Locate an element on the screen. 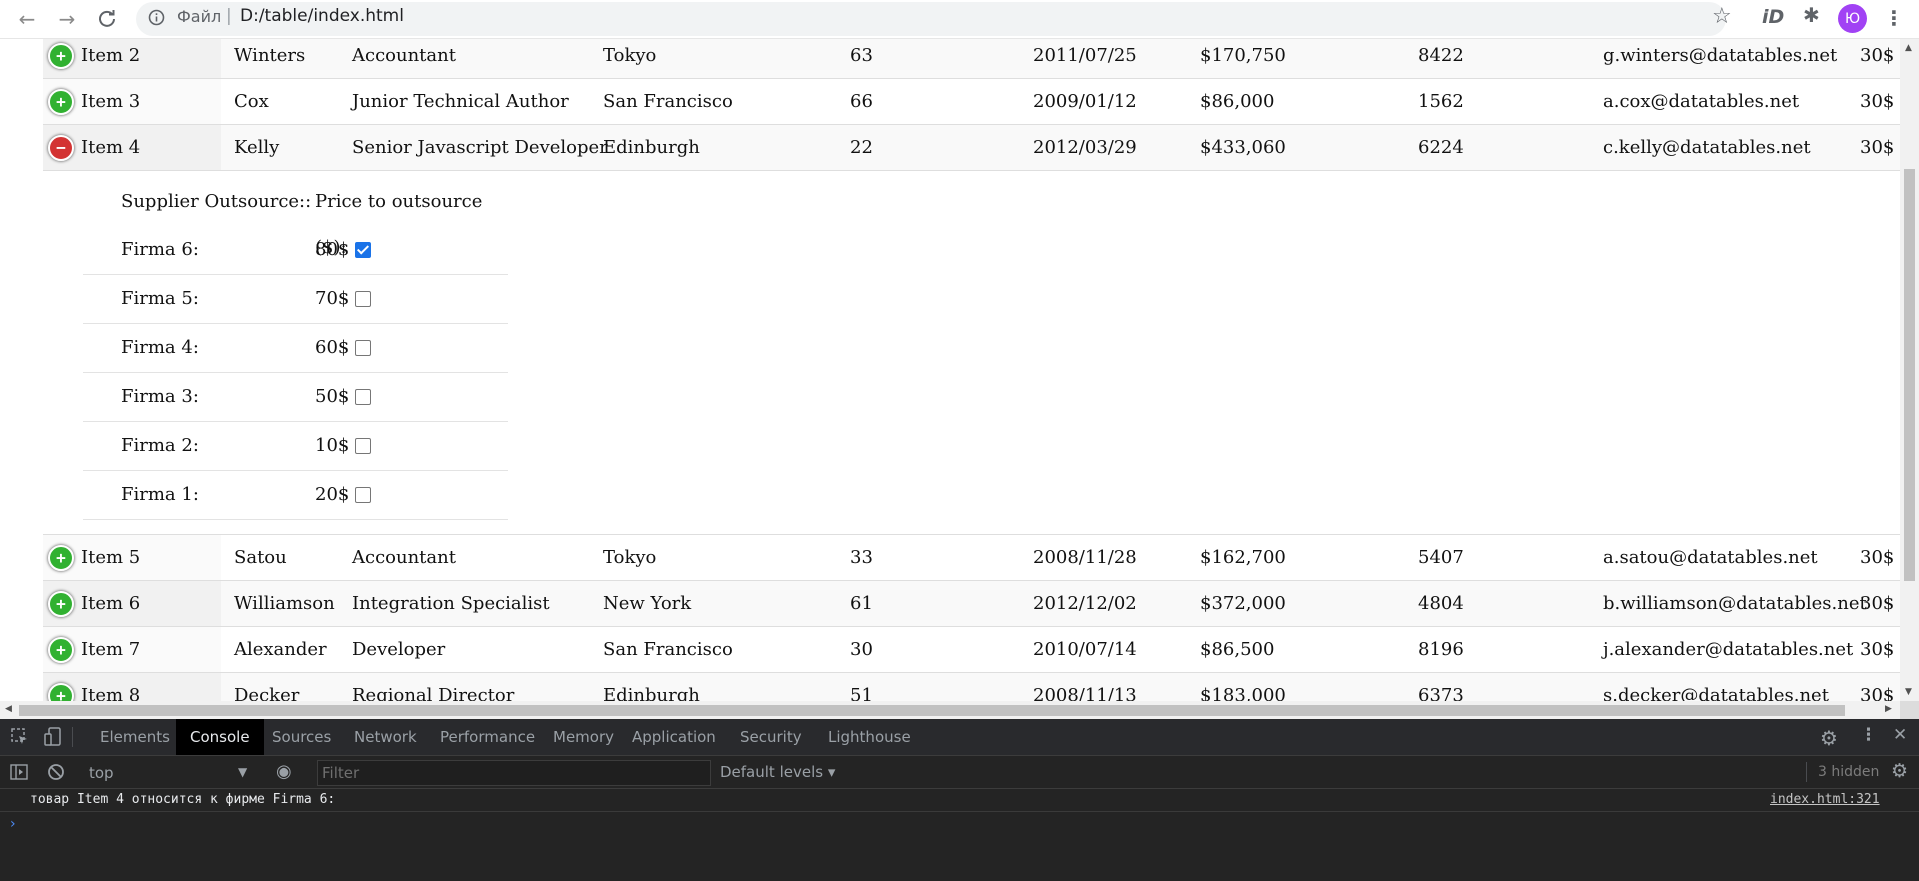  scroll-up-arrow-icon: ▲ is located at coordinates (1908, 48).